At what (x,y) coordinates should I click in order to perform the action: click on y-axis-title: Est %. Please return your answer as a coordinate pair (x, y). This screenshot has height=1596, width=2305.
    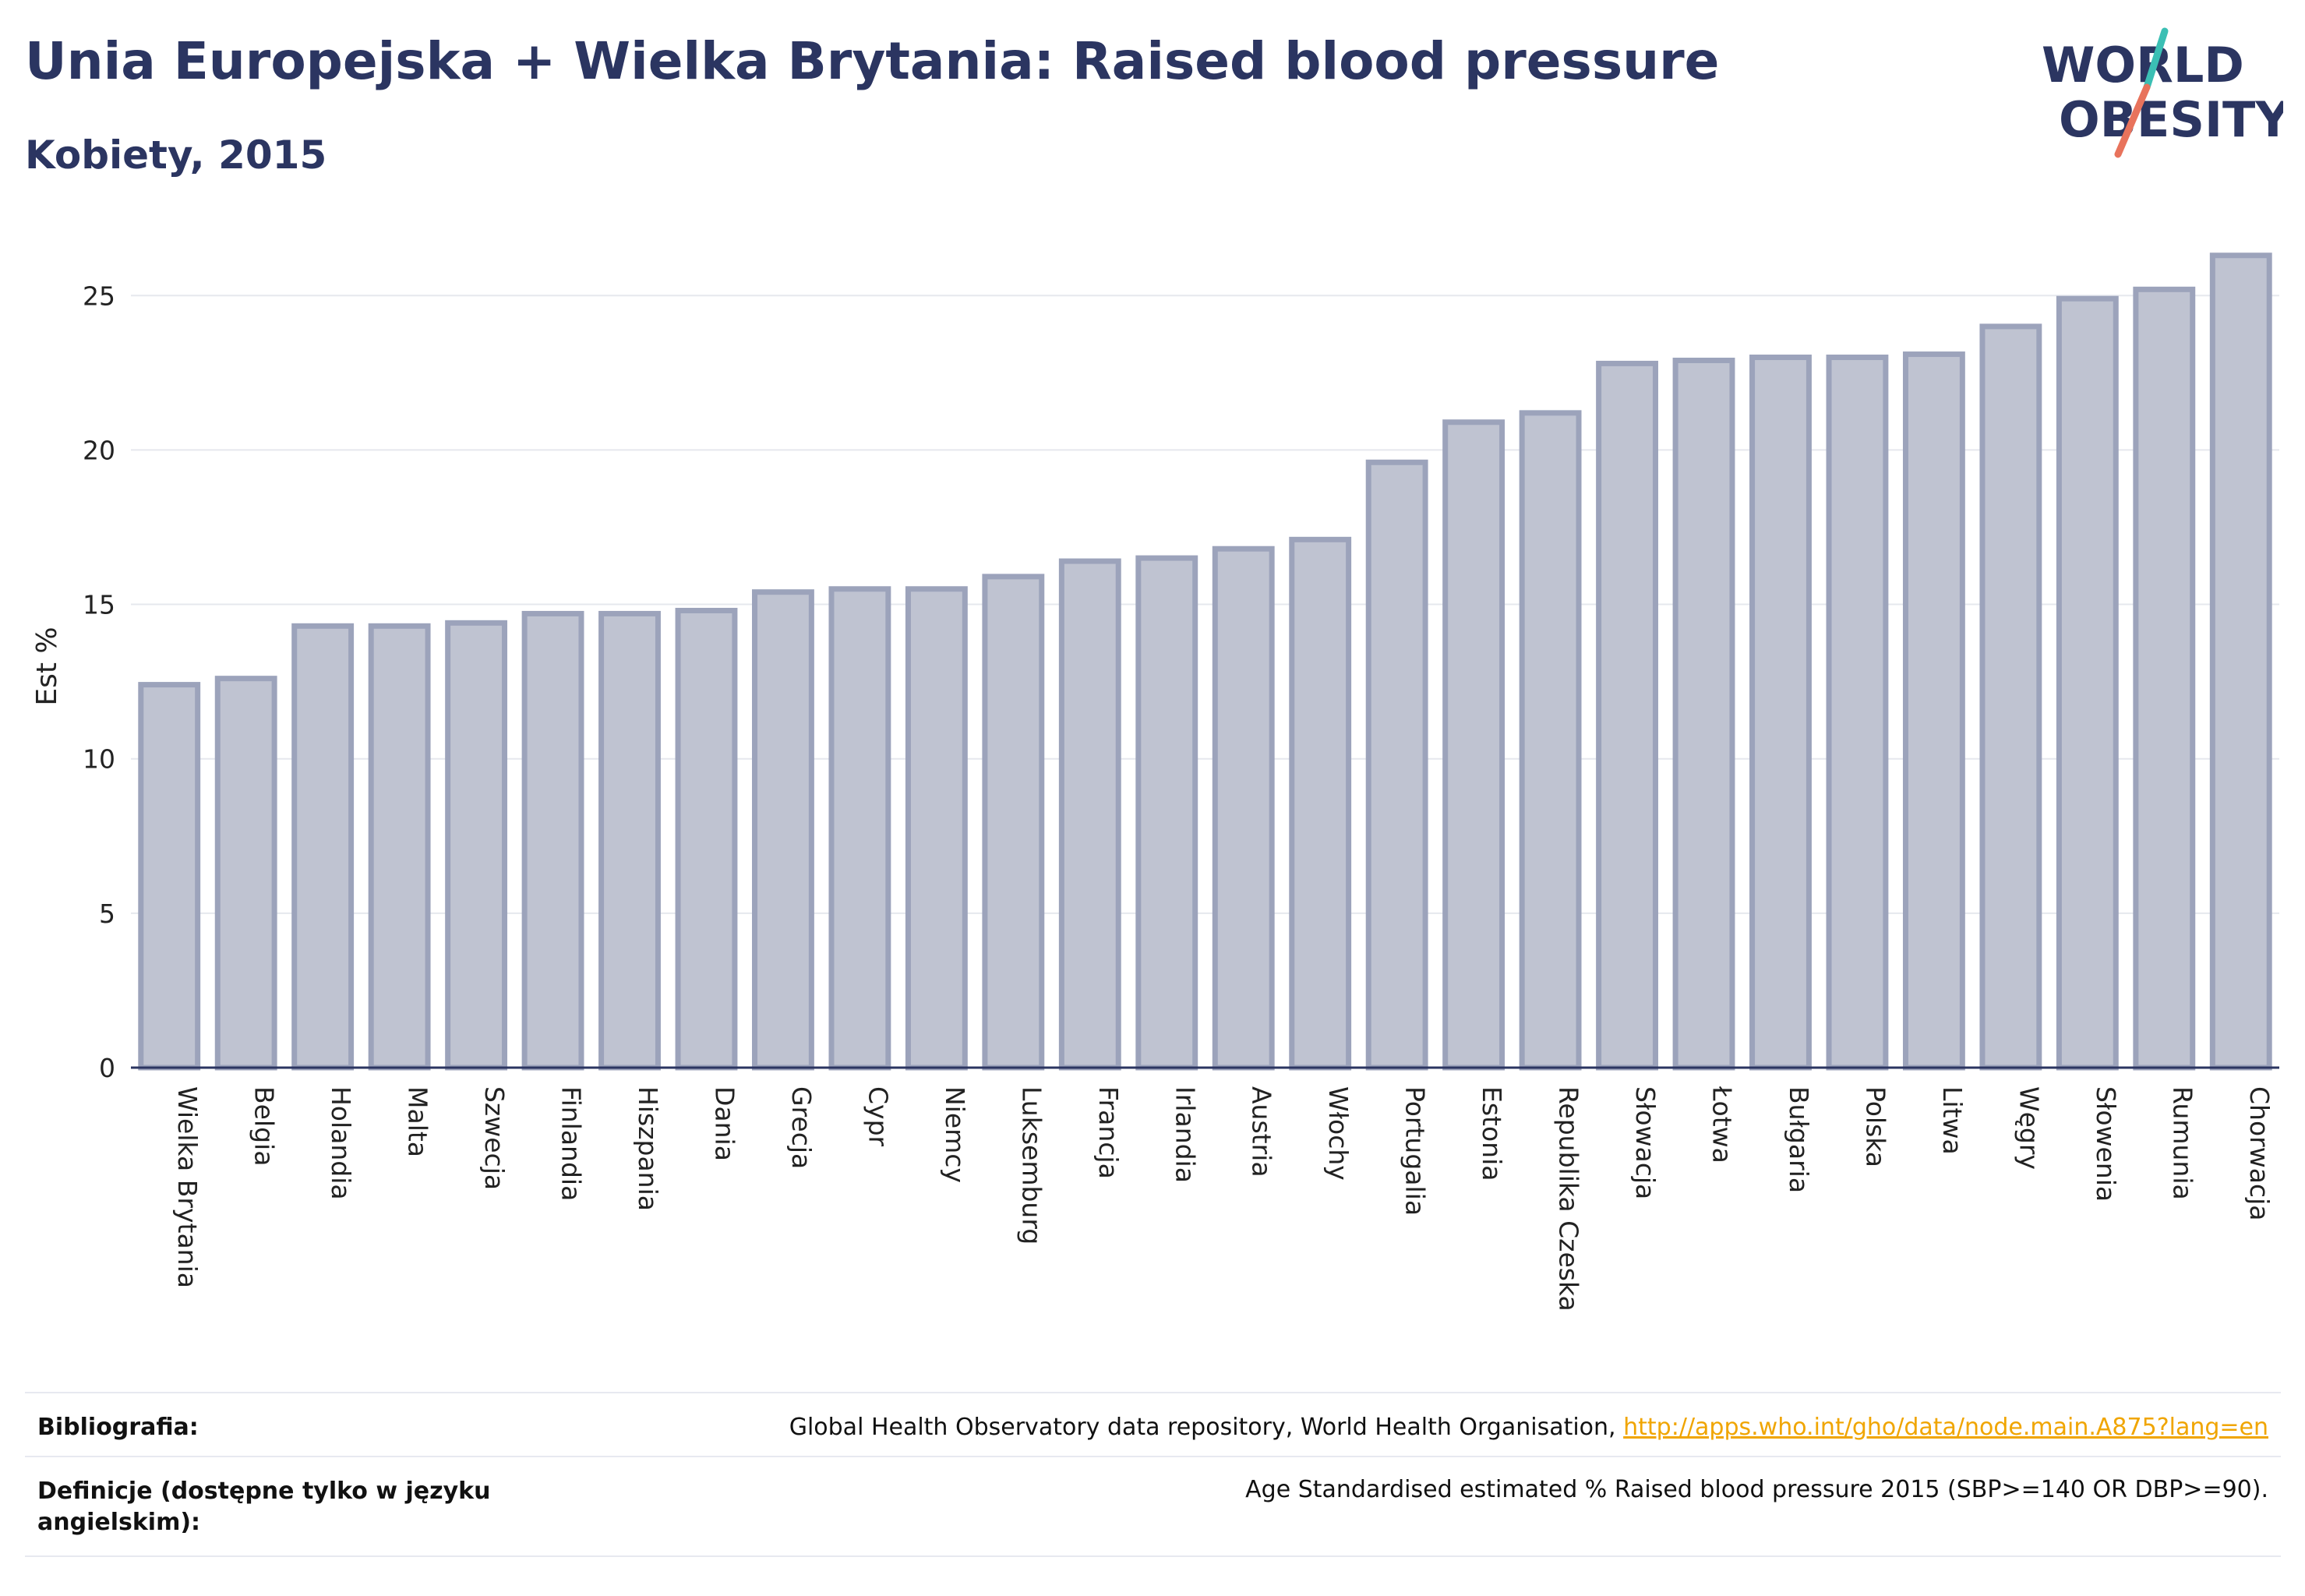
    Looking at the image, I should click on (47, 666).